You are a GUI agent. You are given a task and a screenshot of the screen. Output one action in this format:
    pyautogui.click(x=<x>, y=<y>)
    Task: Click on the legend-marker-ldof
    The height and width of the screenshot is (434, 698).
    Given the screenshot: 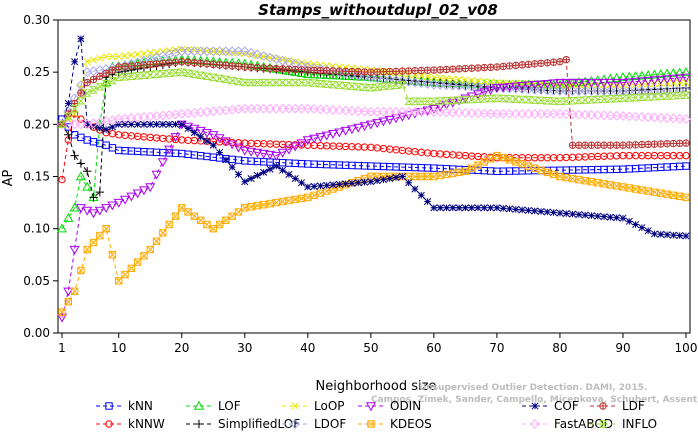 What is the action you would take?
    pyautogui.click(x=295, y=424)
    